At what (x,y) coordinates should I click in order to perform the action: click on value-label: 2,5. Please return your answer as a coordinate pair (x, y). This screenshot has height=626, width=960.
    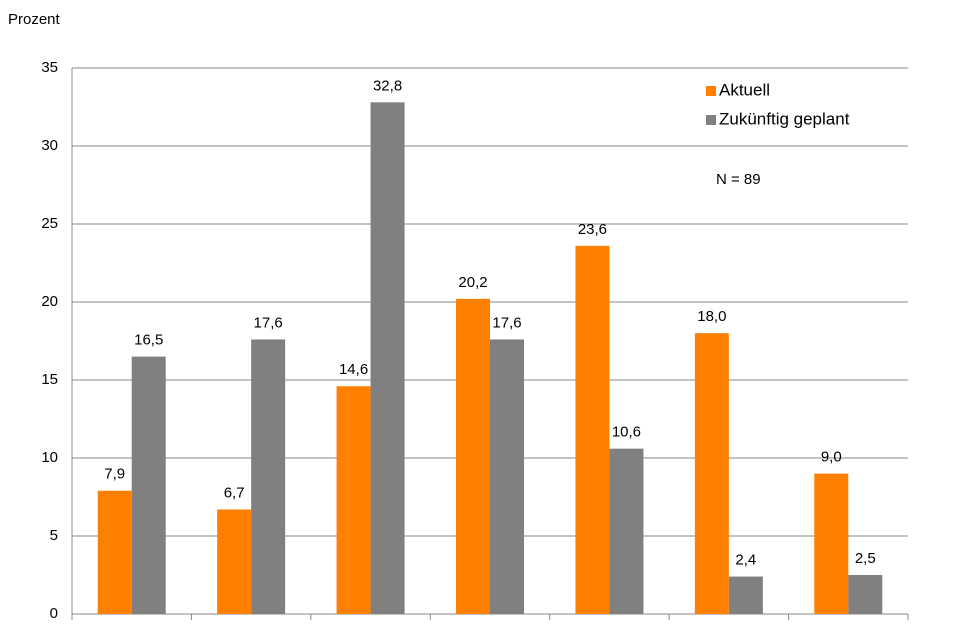
    Looking at the image, I should click on (865, 558).